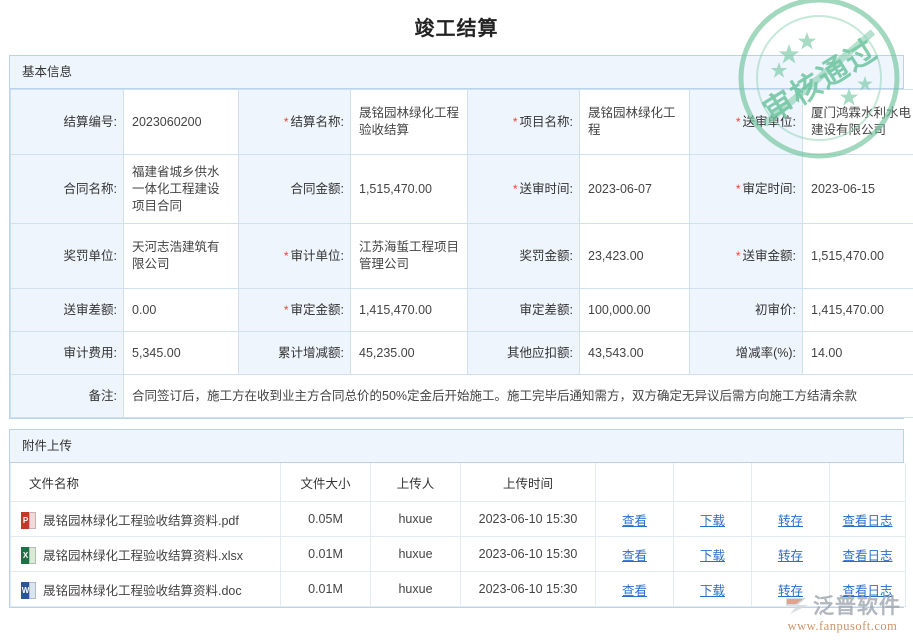 The image size is (913, 640). Describe the element at coordinates (142, 590) in the screenshot. I see `file-name-text: 晟铭园林绿化工程验收结算资料.doc` at that location.